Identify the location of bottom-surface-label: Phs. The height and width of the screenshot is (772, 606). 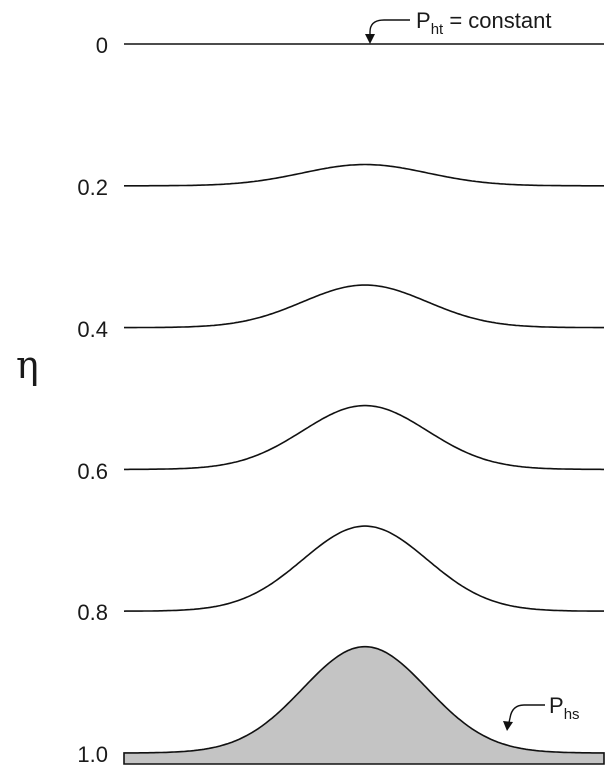
(564, 708).